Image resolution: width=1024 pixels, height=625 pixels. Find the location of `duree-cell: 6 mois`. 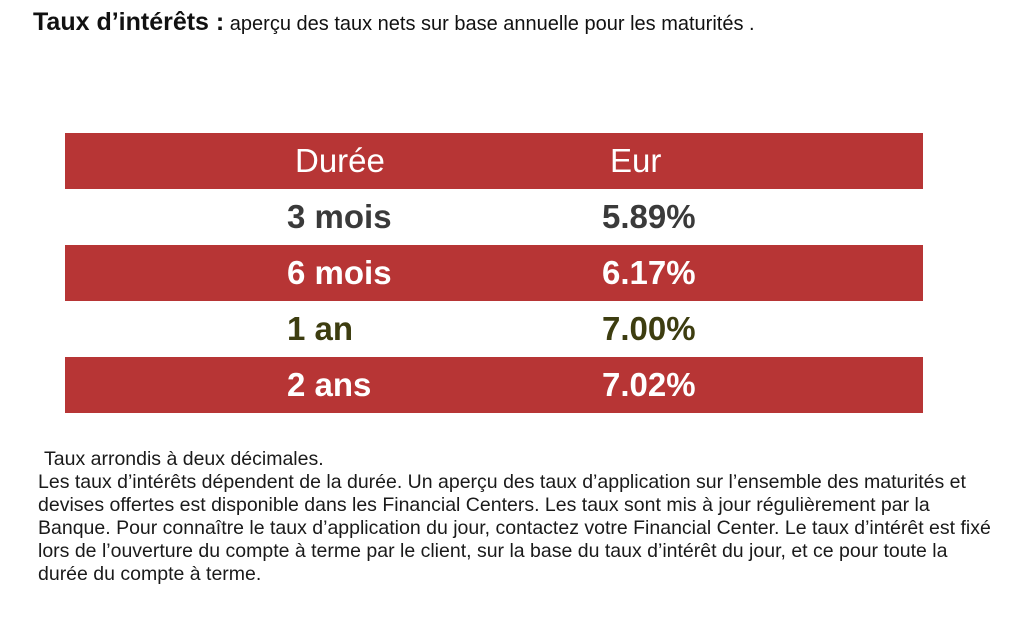

duree-cell: 6 mois is located at coordinates (339, 272).